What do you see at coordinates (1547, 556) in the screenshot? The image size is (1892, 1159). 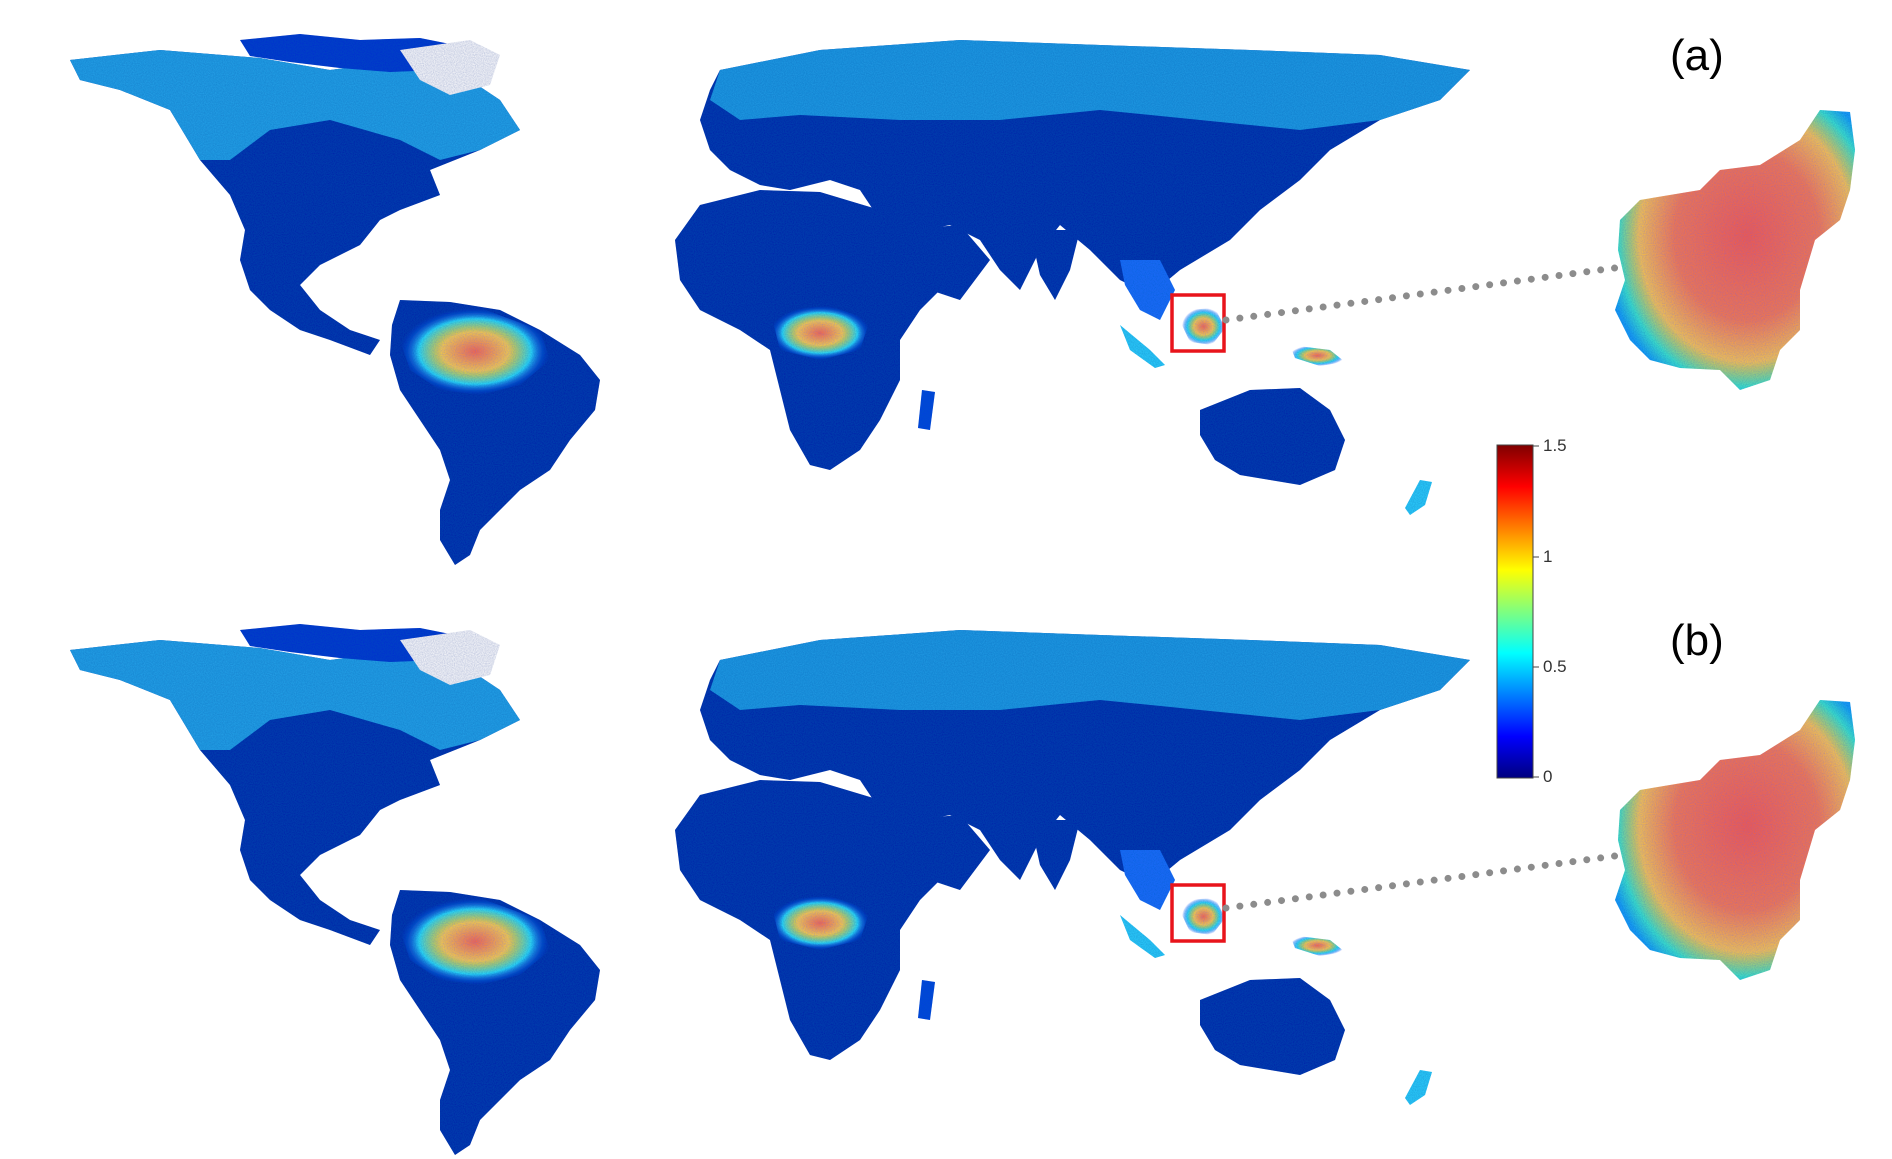 I see `colorbar-tick-1: 1` at bounding box center [1547, 556].